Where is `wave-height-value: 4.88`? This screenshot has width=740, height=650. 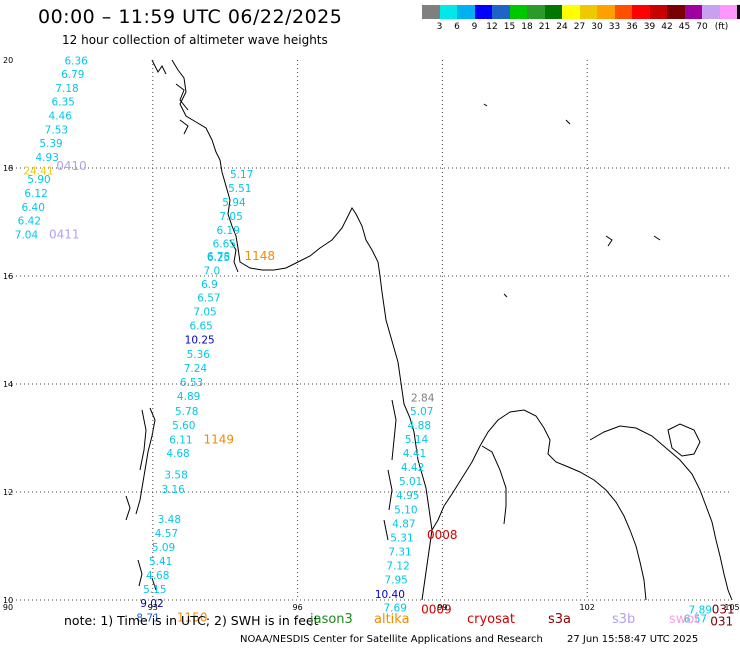
wave-height-value: 4.88 is located at coordinates (419, 426).